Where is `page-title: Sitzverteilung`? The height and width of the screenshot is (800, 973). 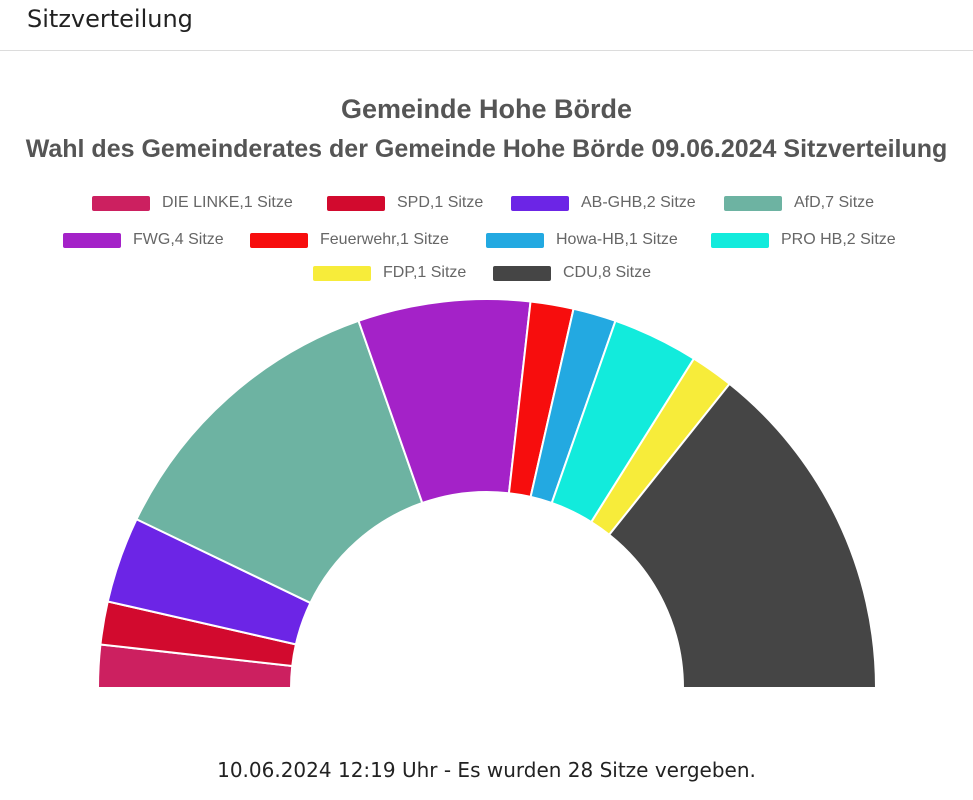
page-title: Sitzverteilung is located at coordinates (110, 19).